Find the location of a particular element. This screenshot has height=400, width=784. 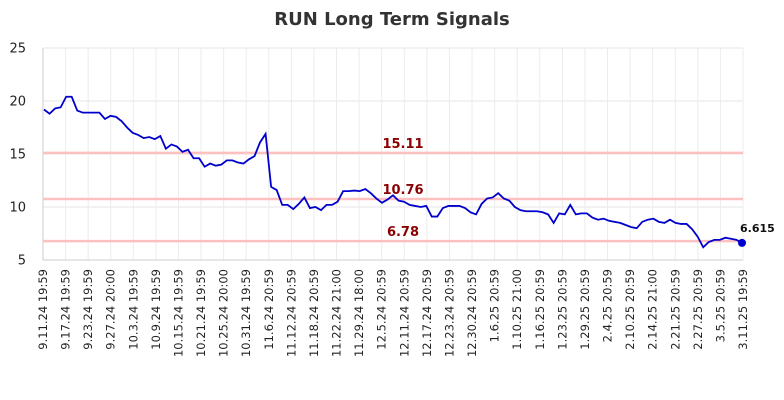

x-tick-label: 1.16.25 20:59 is located at coordinates (540, 309).